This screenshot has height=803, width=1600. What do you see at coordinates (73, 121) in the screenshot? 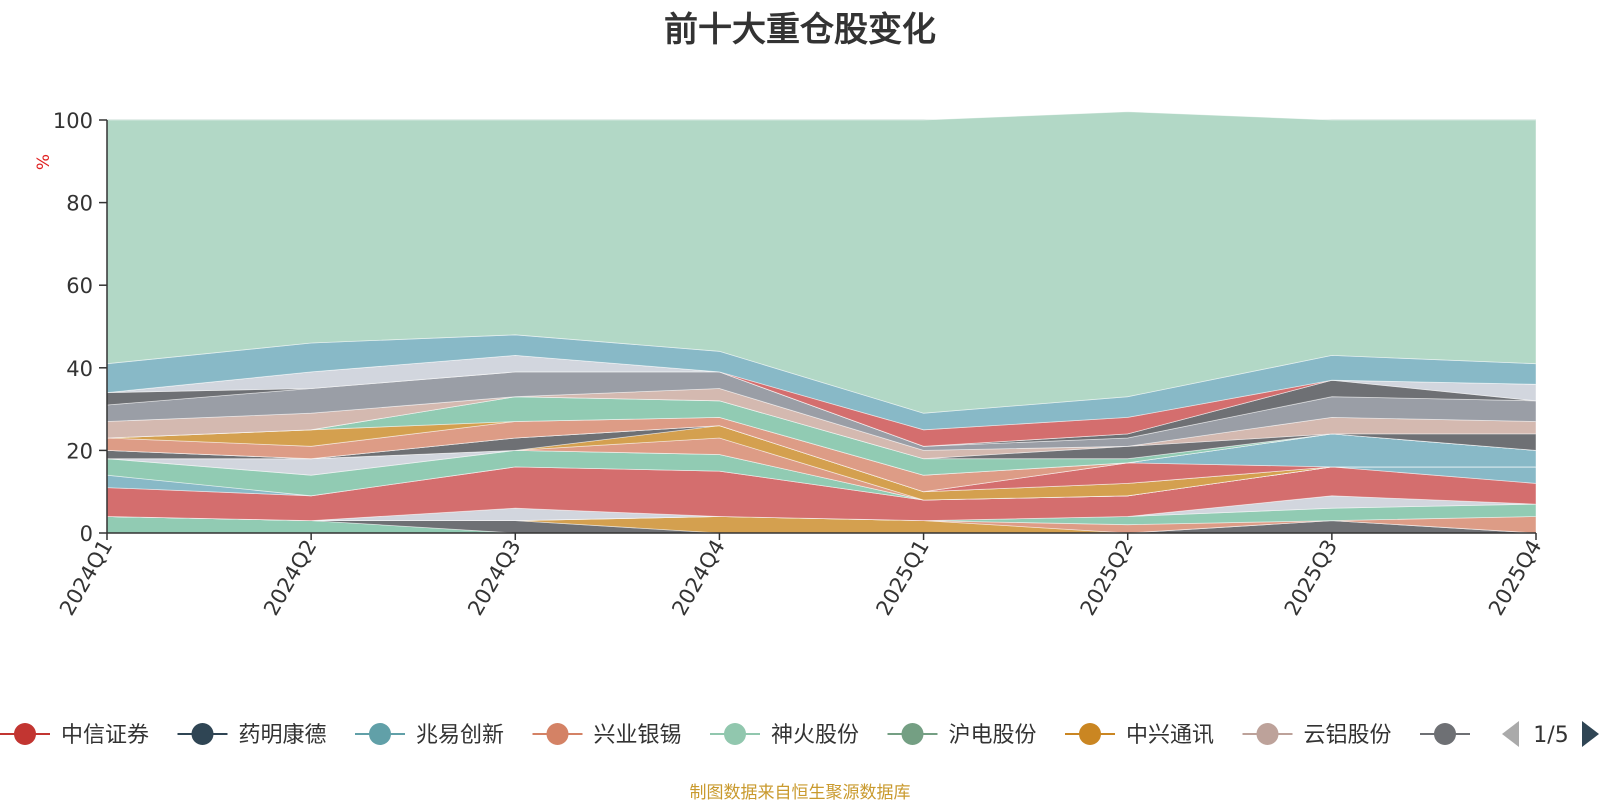
I see `y-tick-label-100: 100` at bounding box center [73, 121].